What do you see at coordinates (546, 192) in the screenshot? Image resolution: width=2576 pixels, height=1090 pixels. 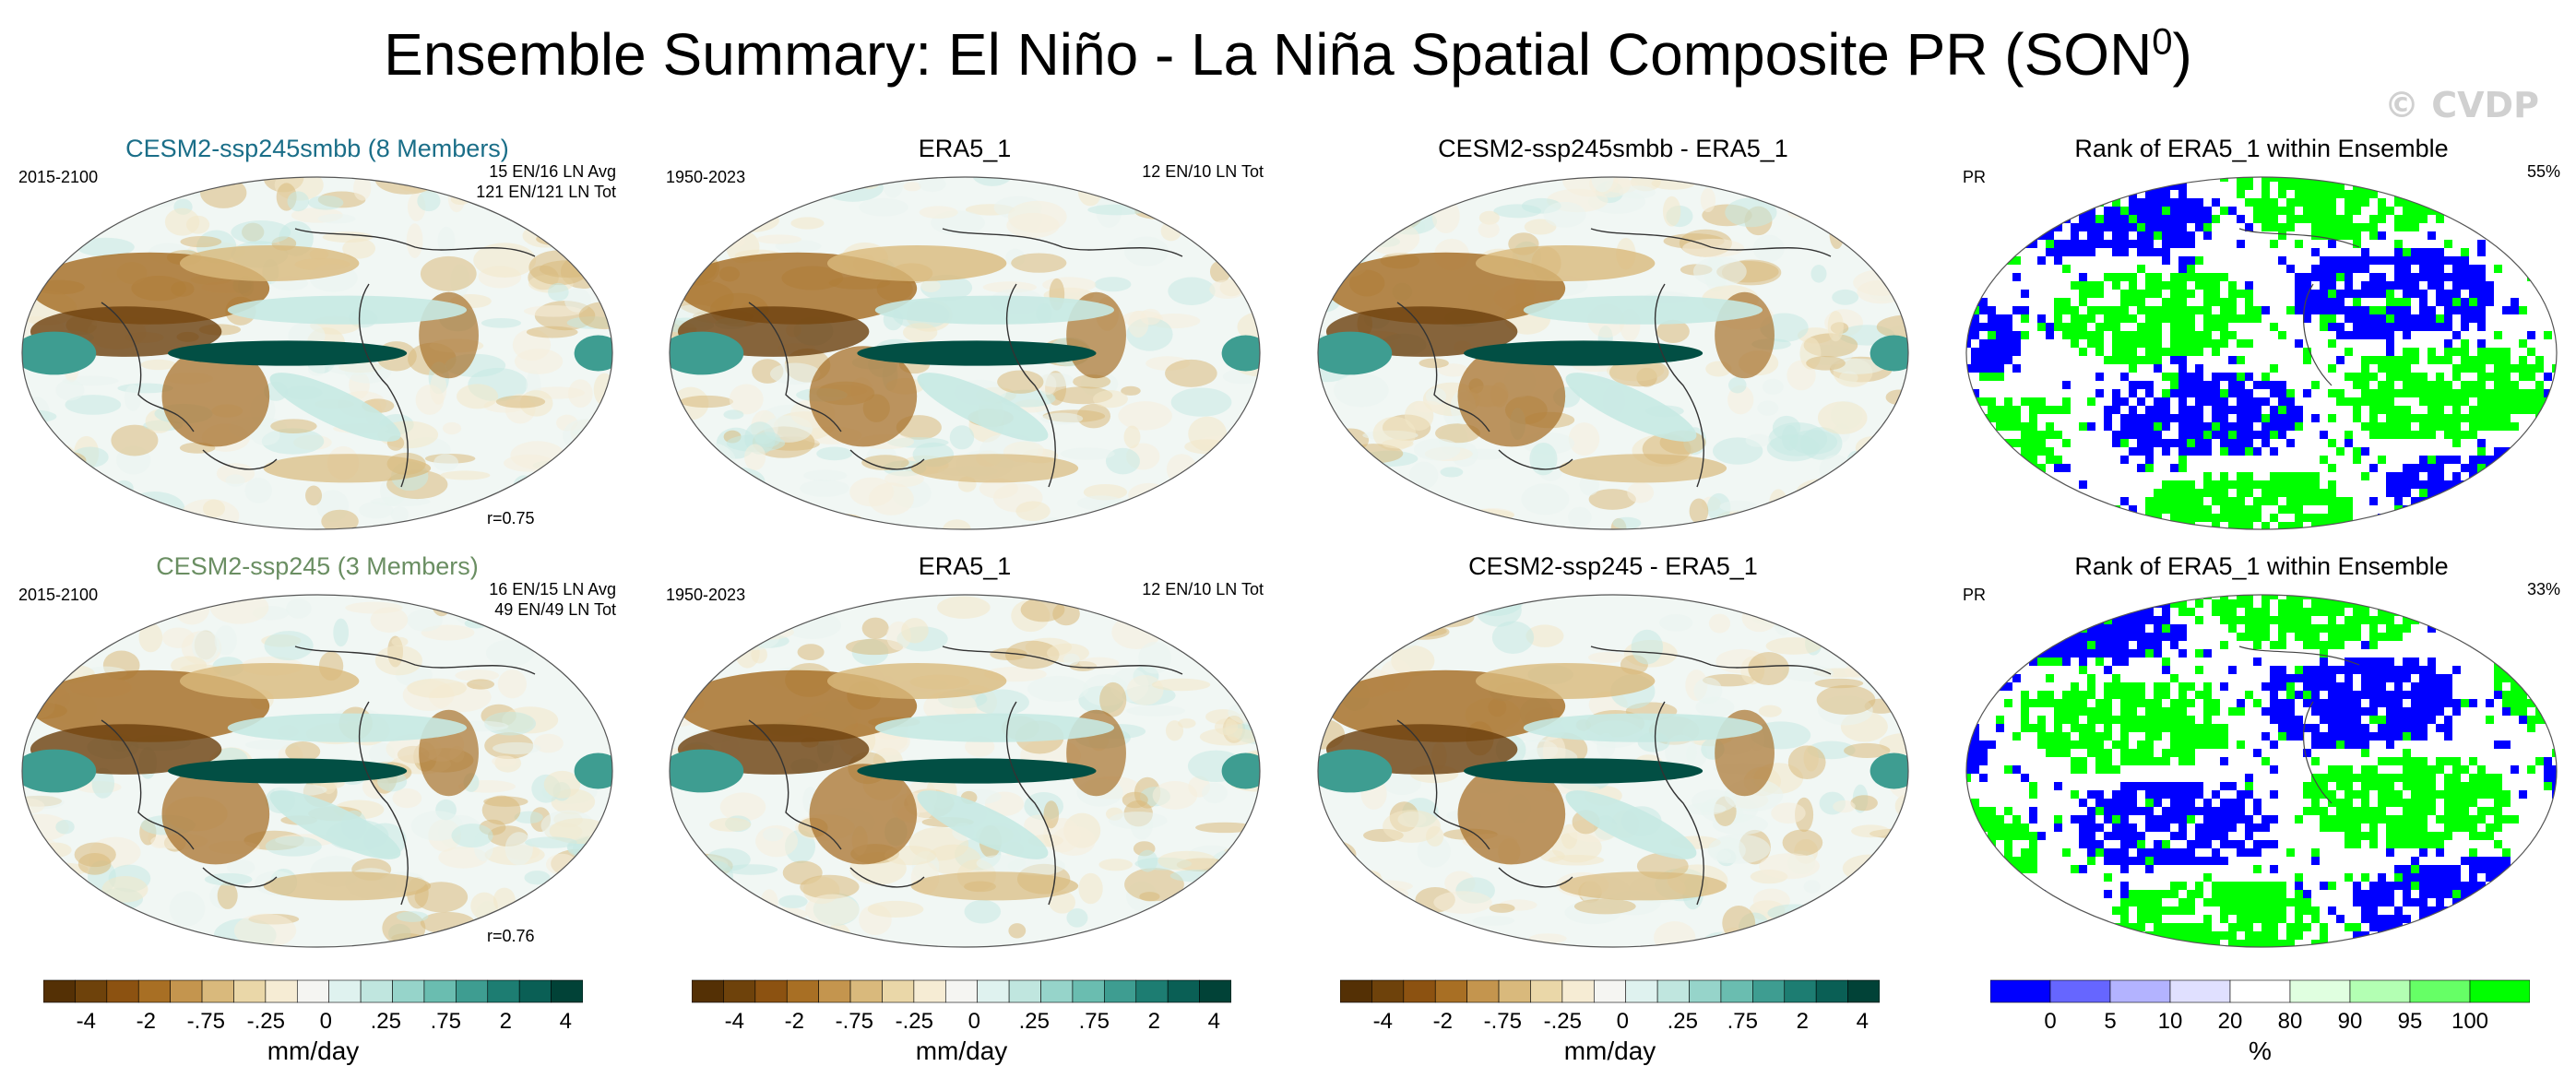 I see `panel-total-label: 121 EN/121 LN Tot` at bounding box center [546, 192].